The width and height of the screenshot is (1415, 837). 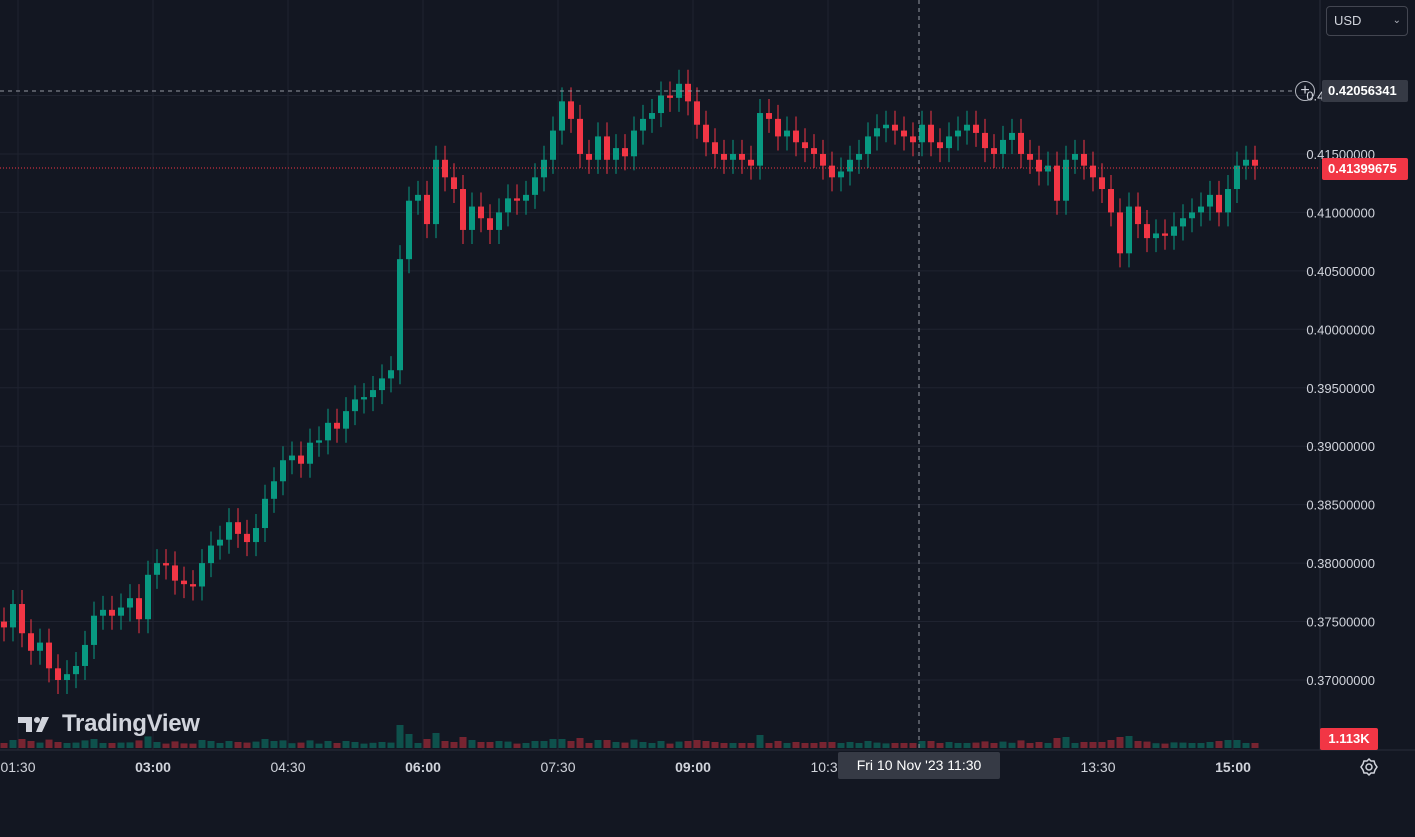 I want to click on add-alert-plus-button: +, so click(x=1305, y=91).